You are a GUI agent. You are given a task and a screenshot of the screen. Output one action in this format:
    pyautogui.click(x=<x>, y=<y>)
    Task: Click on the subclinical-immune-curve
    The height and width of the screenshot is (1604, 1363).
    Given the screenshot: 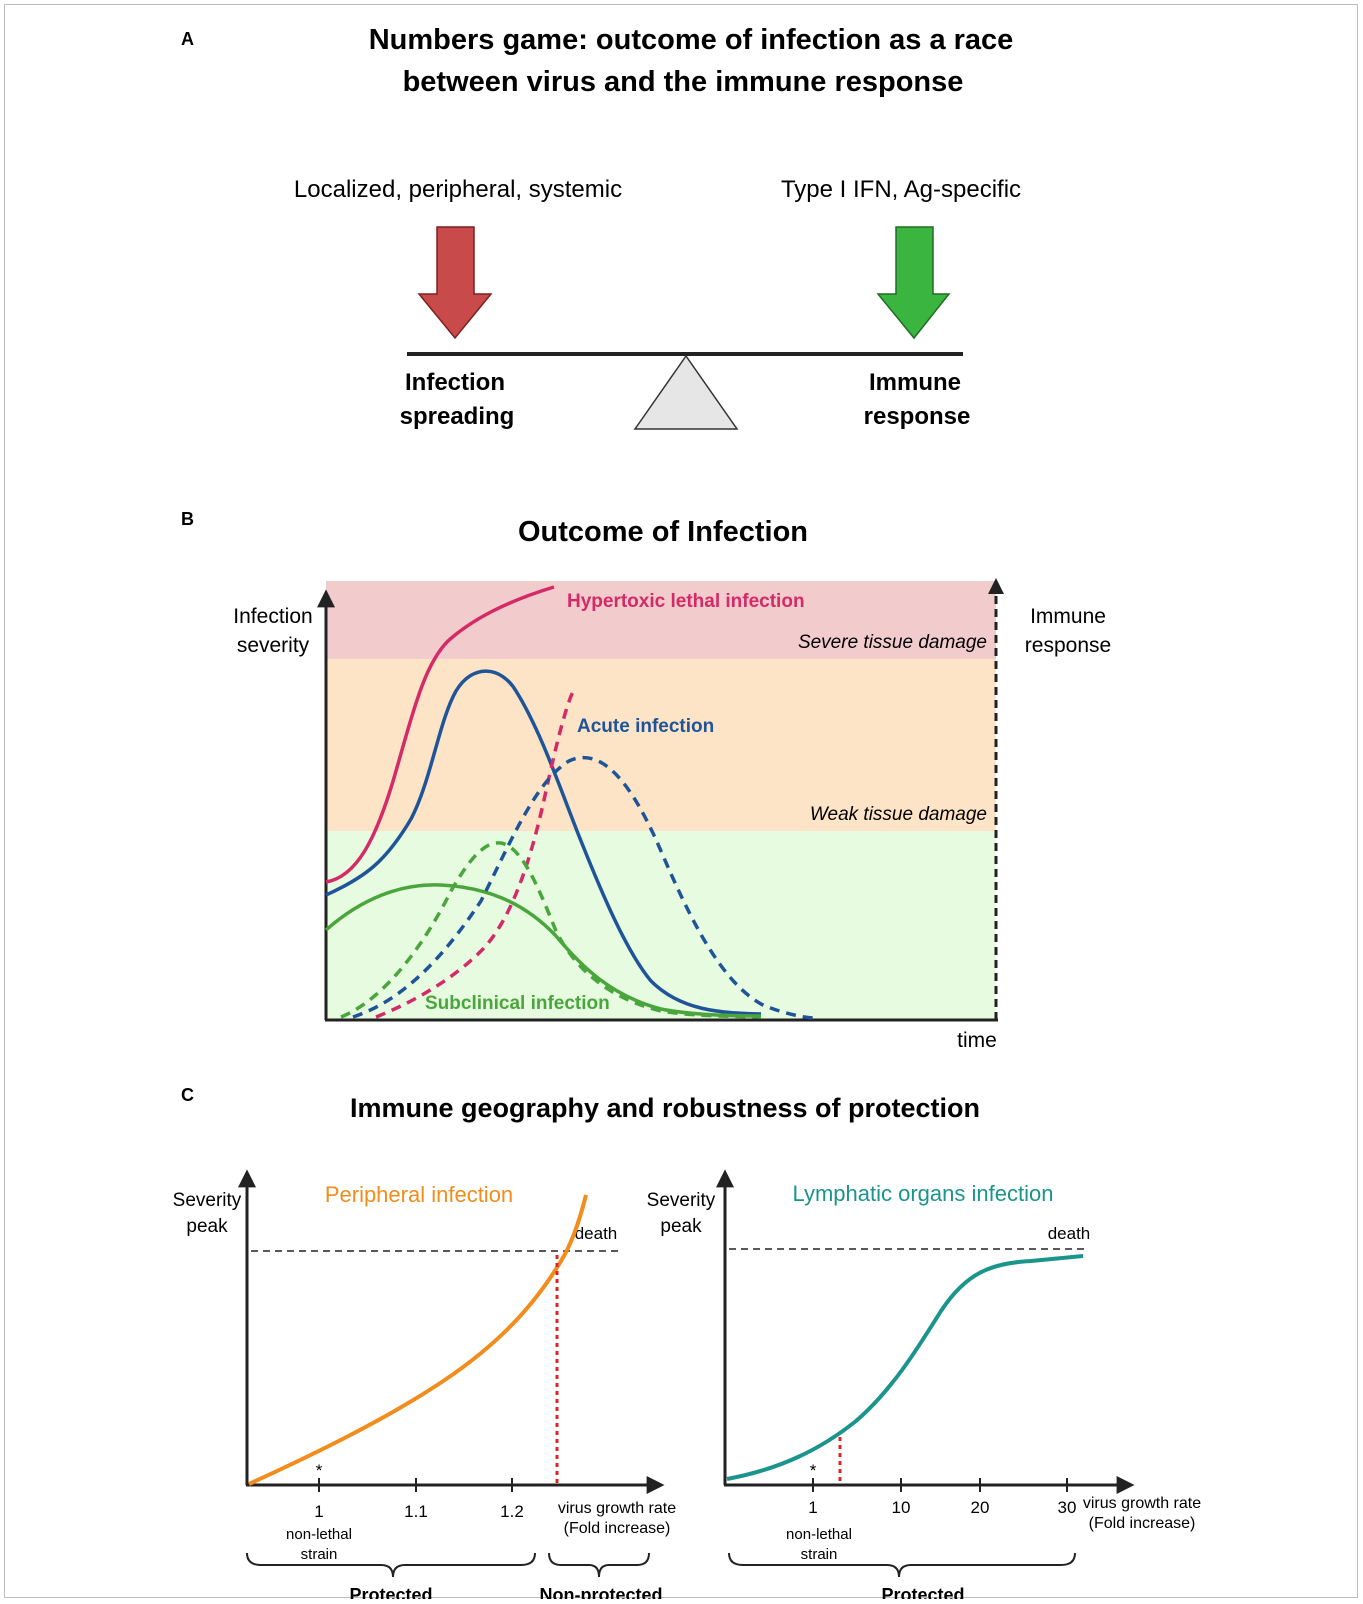 What is the action you would take?
    pyautogui.click(x=551, y=930)
    